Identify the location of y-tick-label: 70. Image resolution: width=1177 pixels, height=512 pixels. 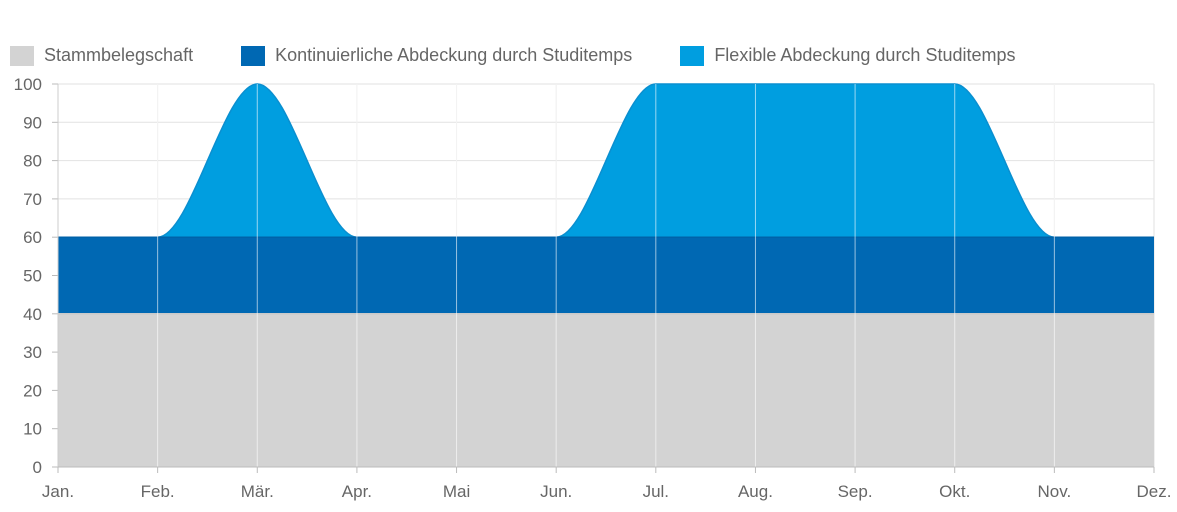
(32, 199).